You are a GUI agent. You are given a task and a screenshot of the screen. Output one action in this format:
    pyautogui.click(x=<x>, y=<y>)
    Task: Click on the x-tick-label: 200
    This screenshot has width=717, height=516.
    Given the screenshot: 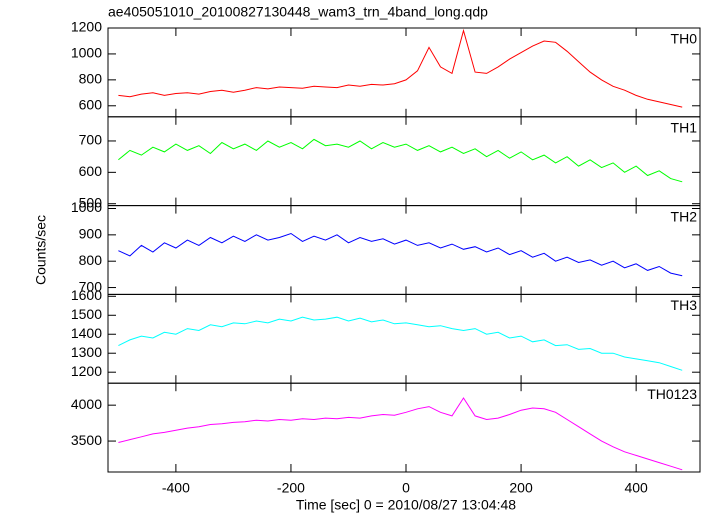 What is the action you would take?
    pyautogui.click(x=521, y=488)
    